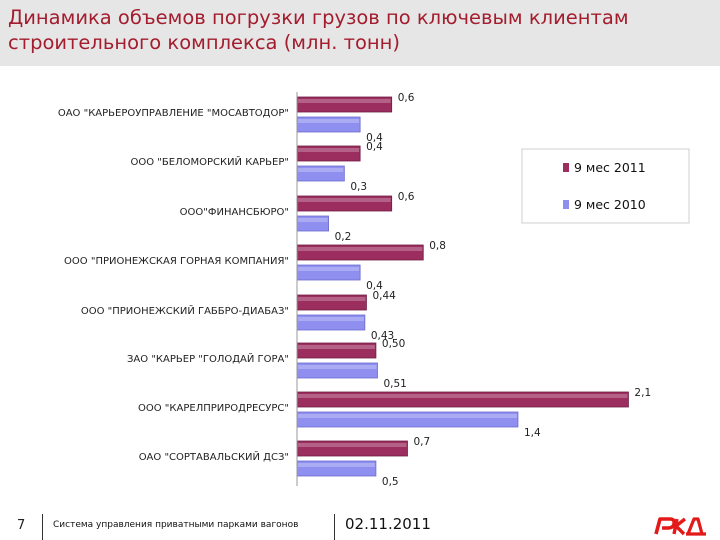  I want to click on data-label: 0,44, so click(384, 296).